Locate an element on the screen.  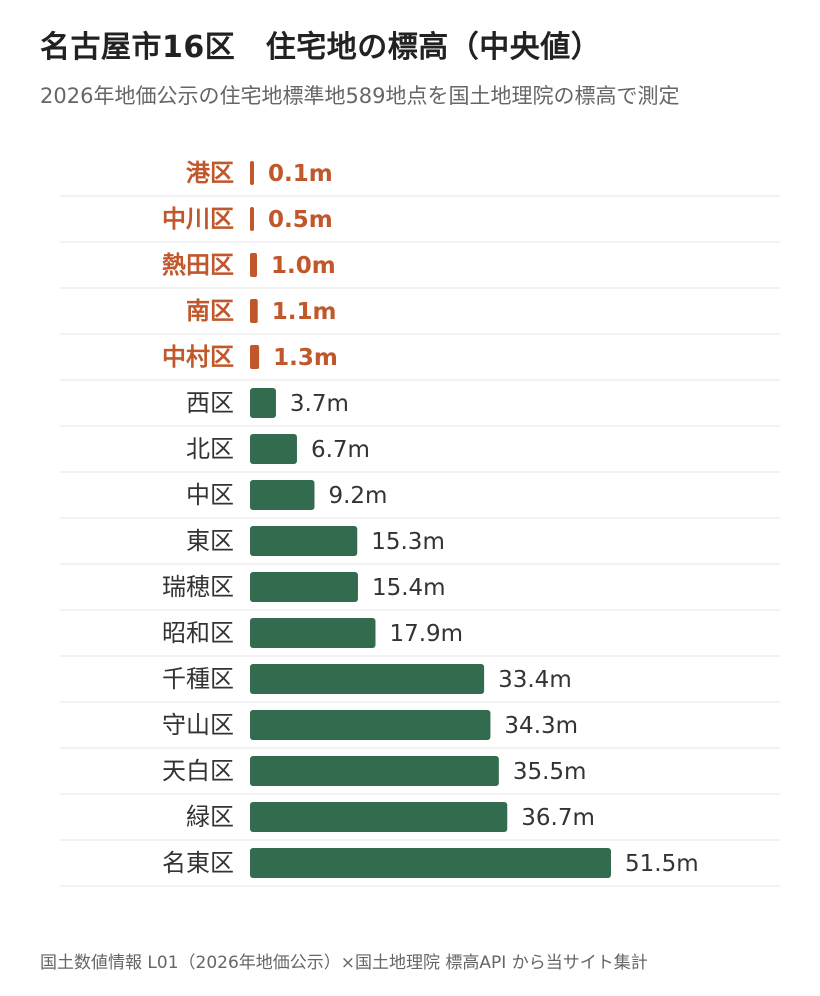
category-label: 緑区 is located at coordinates (210, 817).